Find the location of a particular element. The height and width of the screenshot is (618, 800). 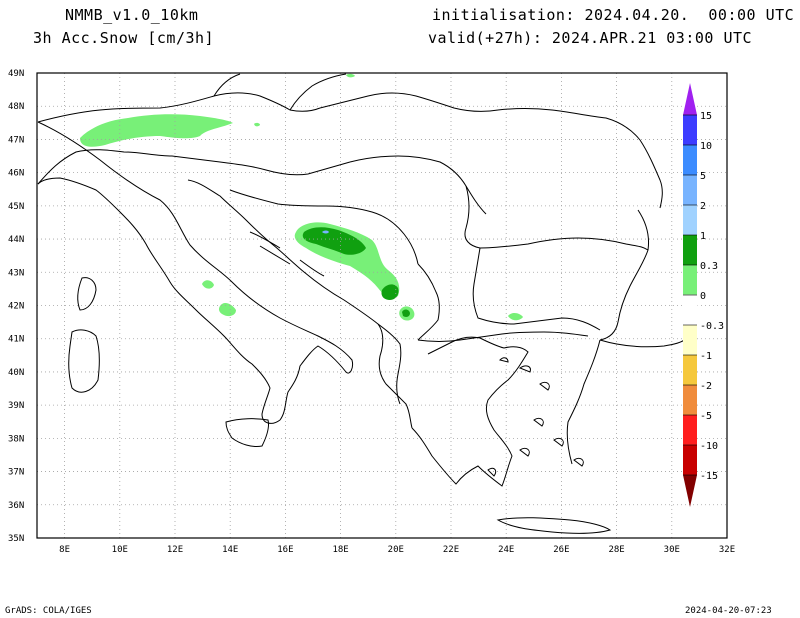

lat-label: 44N is located at coordinates (16, 240).